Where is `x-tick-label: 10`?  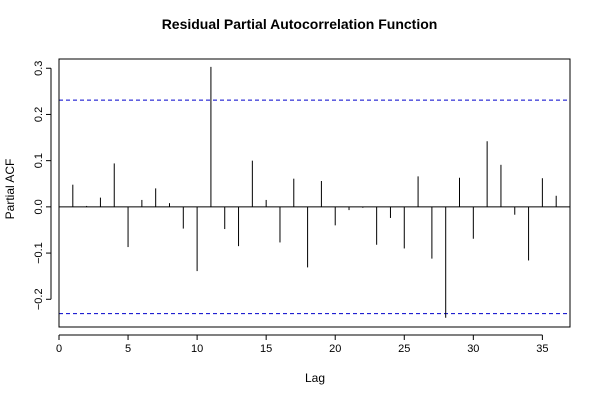 x-tick-label: 10 is located at coordinates (197, 349).